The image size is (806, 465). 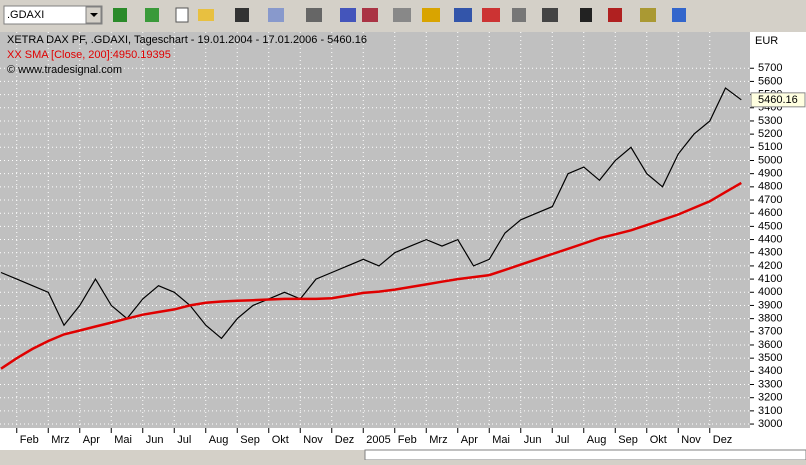 What do you see at coordinates (770, 68) in the screenshot?
I see `y-tick-label: 5700` at bounding box center [770, 68].